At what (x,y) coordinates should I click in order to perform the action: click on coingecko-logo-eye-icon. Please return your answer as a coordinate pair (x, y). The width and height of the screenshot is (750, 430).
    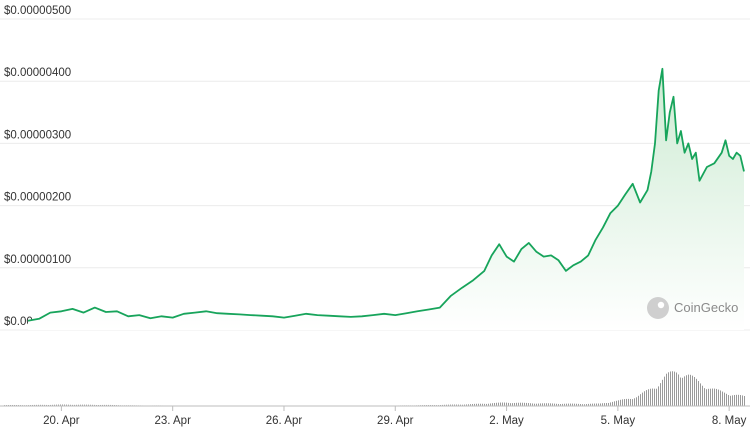
    Looking at the image, I should click on (661, 305).